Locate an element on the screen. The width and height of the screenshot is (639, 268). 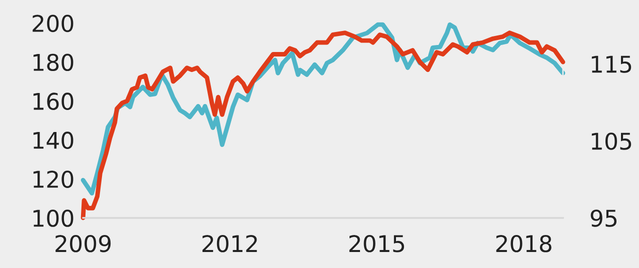
y-tick-label: 200 is located at coordinates (53, 23).